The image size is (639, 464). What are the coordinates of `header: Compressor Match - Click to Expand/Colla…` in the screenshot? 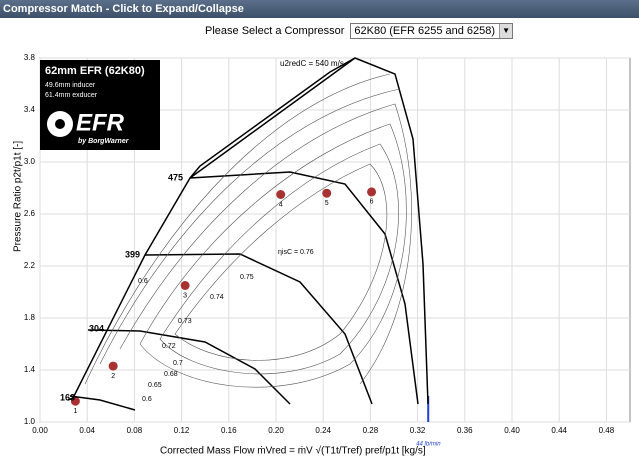 It's located at (319, 9).